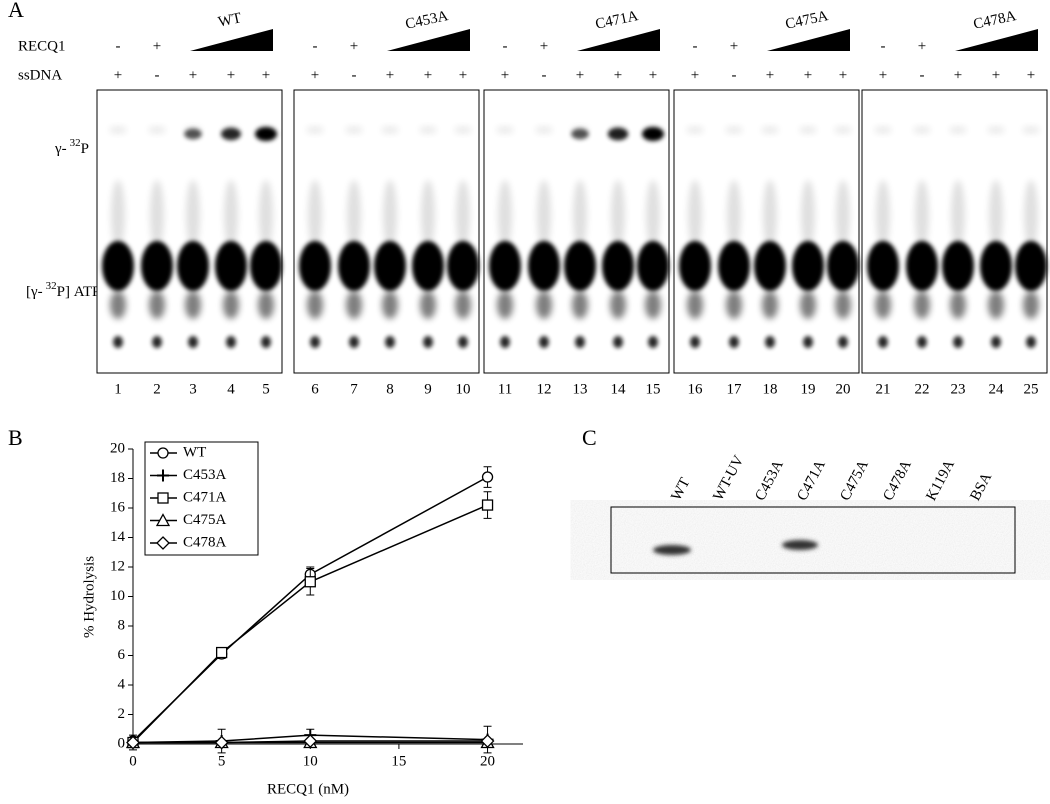 The width and height of the screenshot is (1050, 804). What do you see at coordinates (428, 389) in the screenshot?
I see `lane-number: 9` at bounding box center [428, 389].